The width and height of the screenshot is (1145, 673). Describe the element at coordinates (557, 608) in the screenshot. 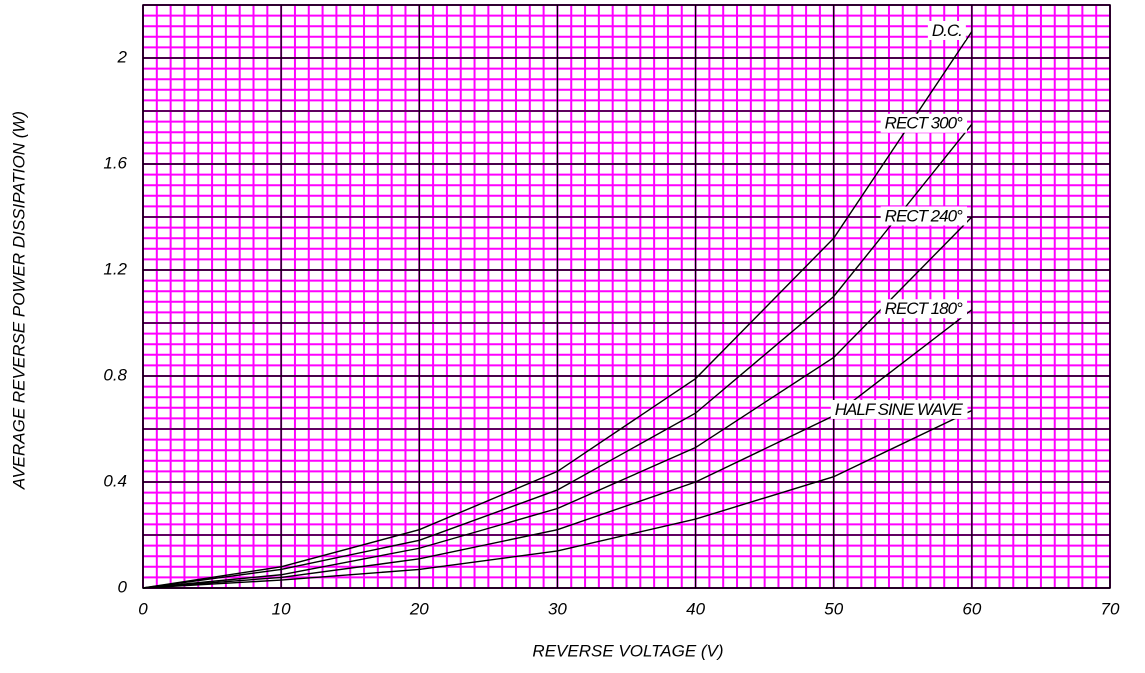

I see `x-tick-label: 30` at that location.